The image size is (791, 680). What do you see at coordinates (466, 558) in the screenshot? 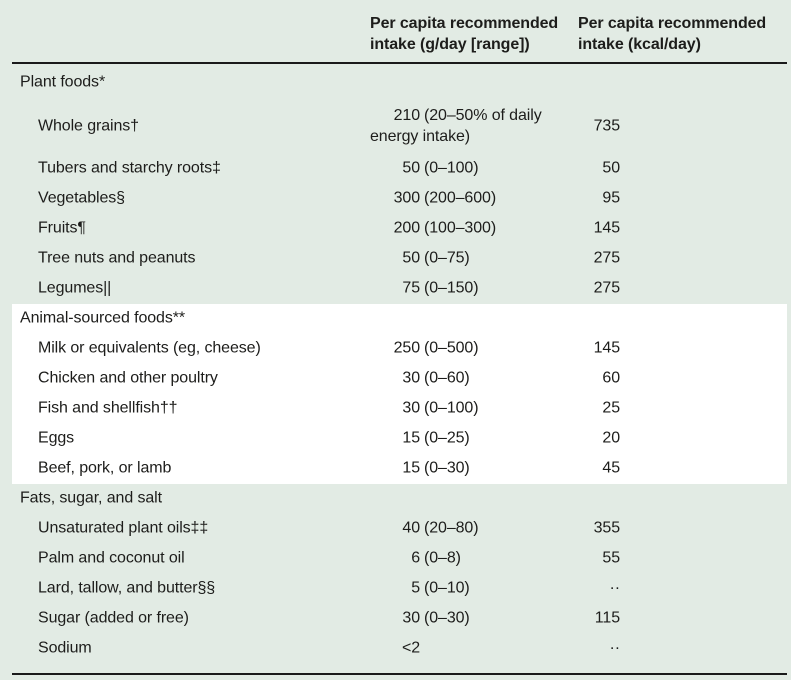
I see `gday-cell: 6 (0–8)` at bounding box center [466, 558].